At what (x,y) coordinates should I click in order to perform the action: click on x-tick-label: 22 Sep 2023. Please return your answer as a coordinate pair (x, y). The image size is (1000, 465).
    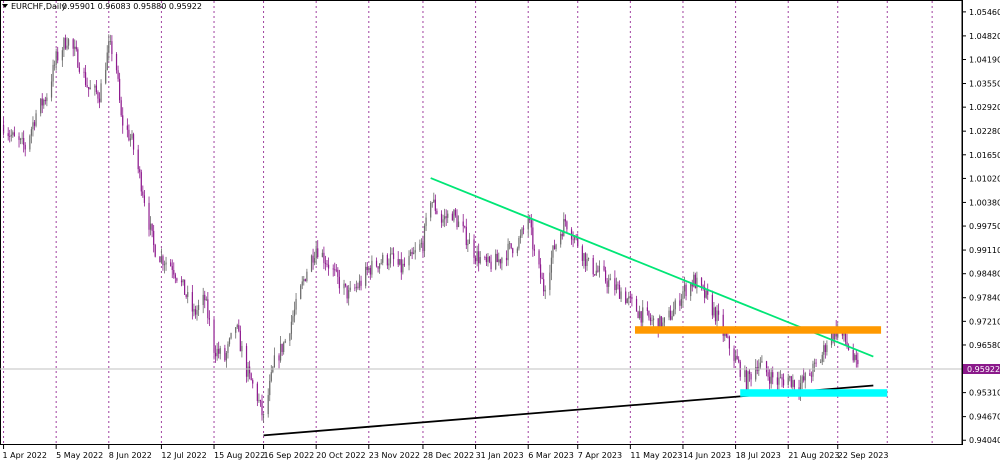
    Looking at the image, I should click on (863, 455).